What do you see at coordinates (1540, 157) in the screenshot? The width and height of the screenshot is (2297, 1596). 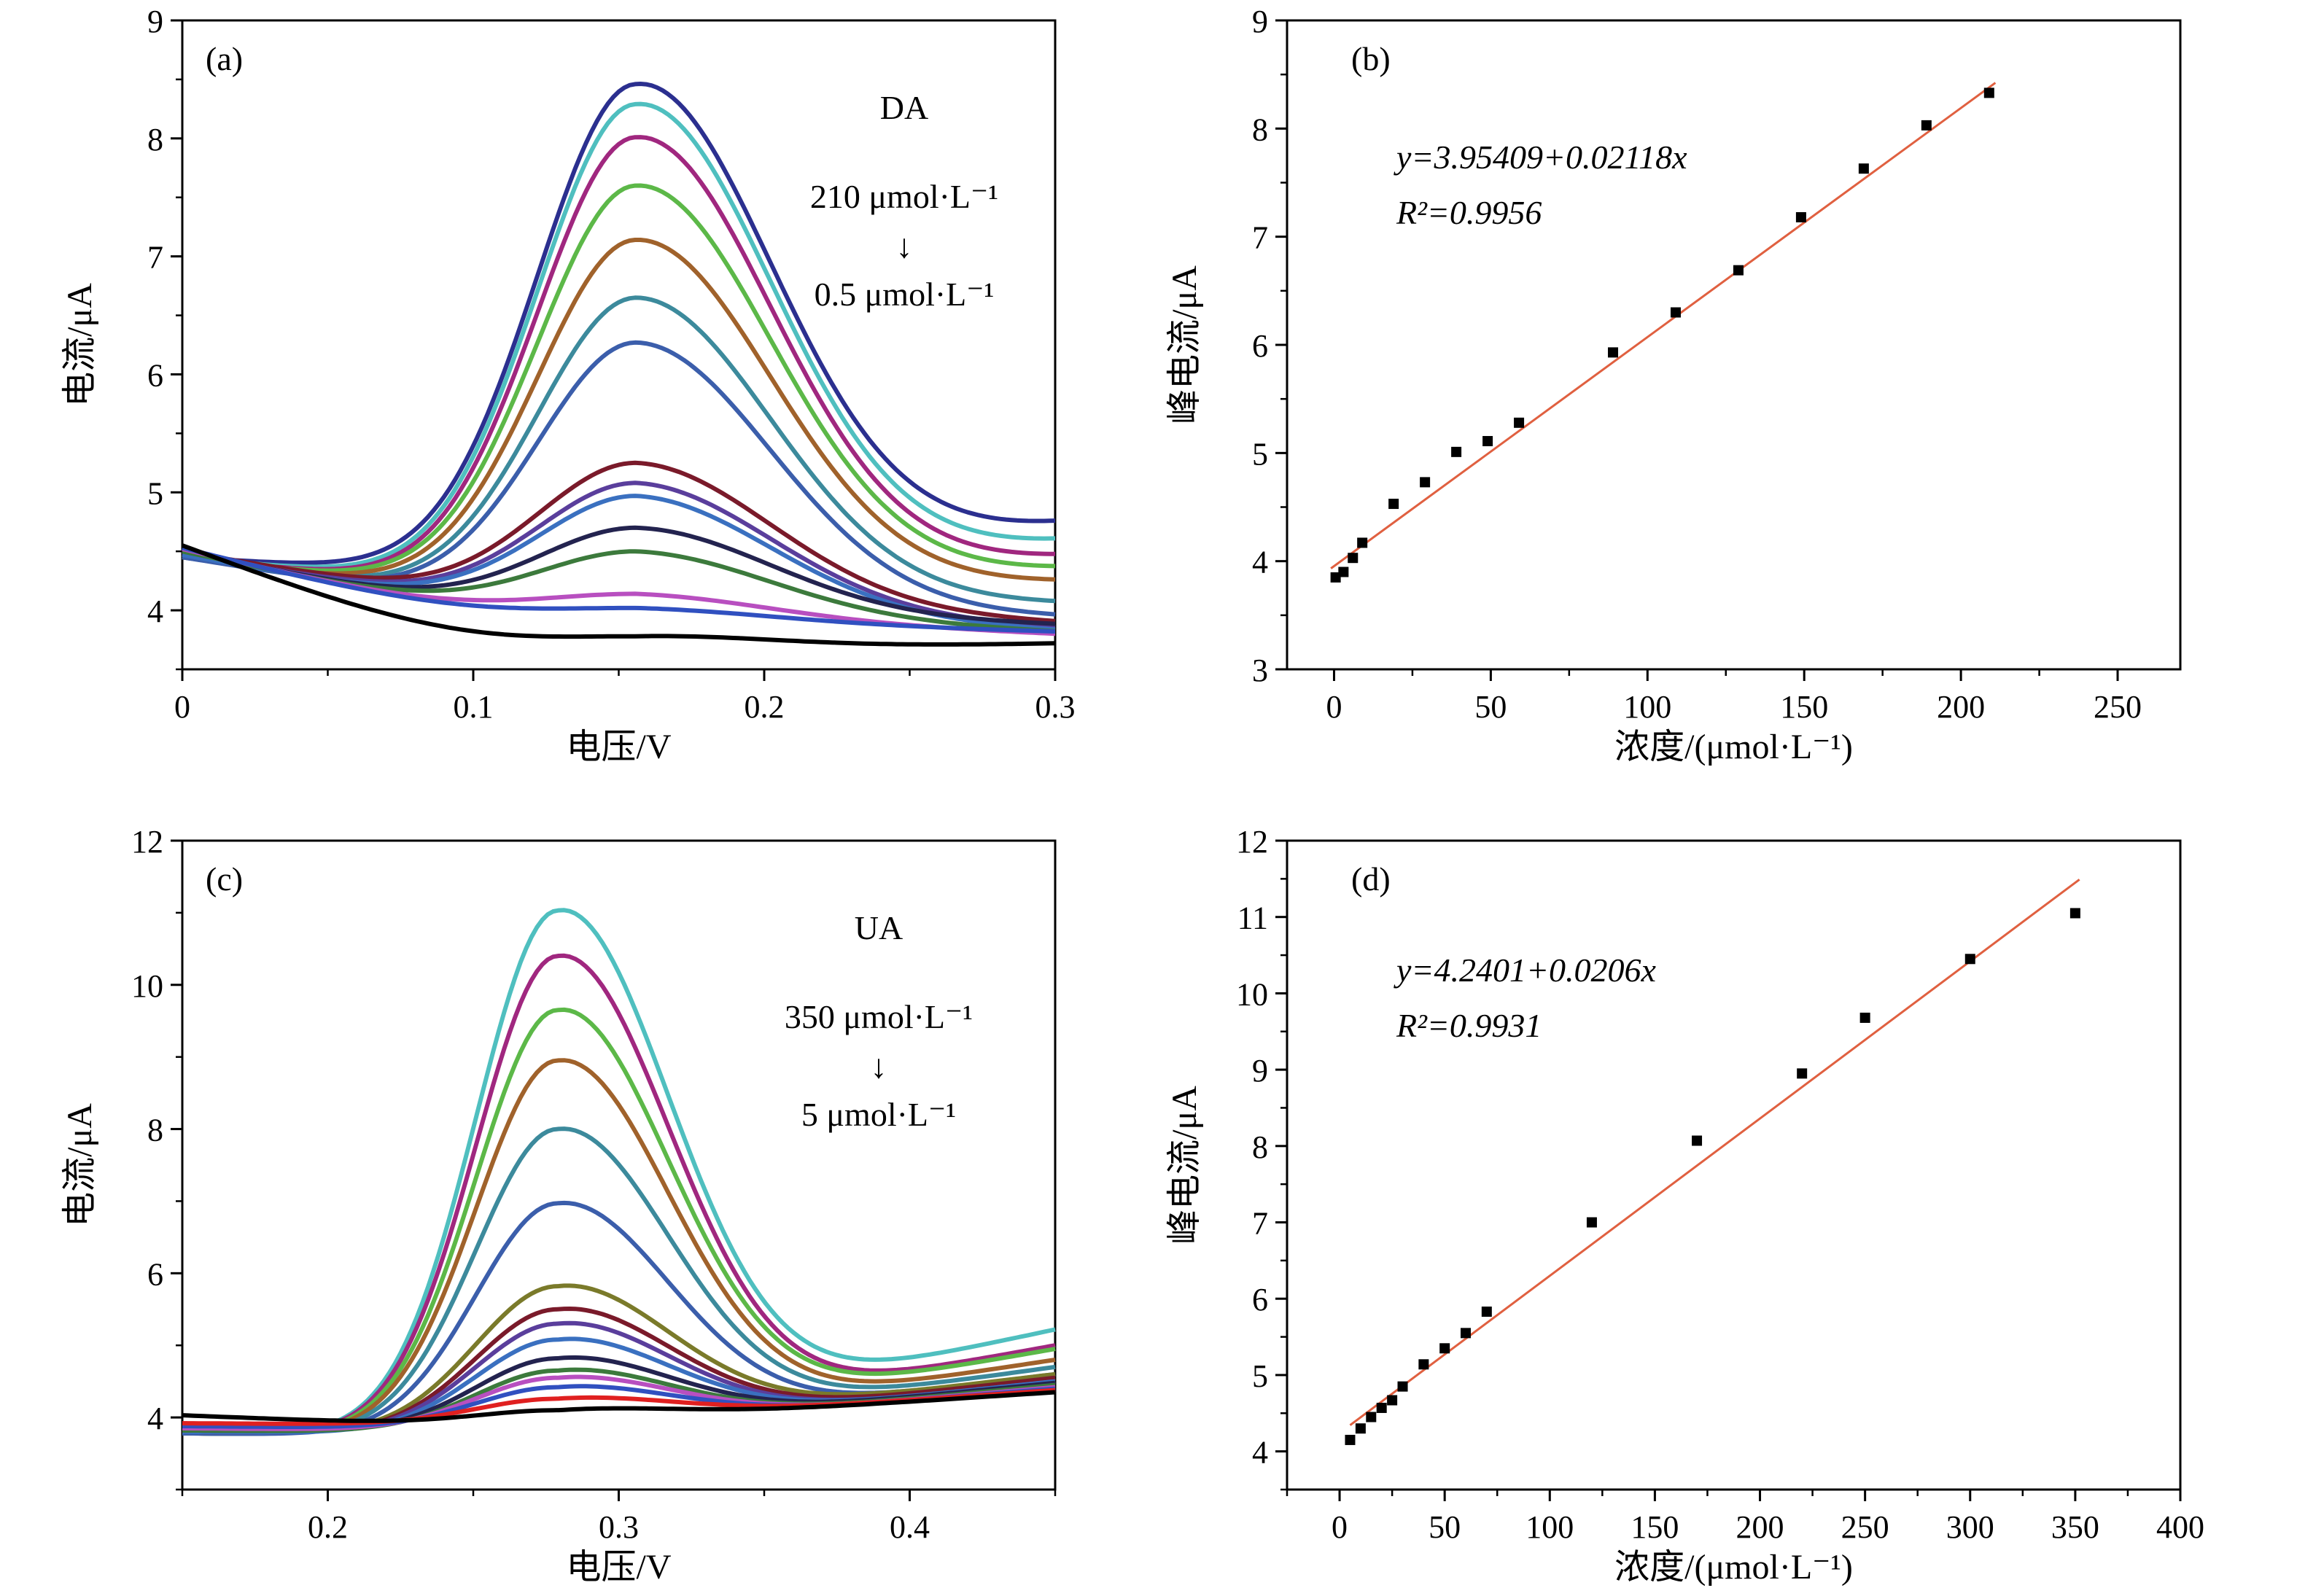 I see `fit-equation: y=3.95409+0.02118x` at bounding box center [1540, 157].